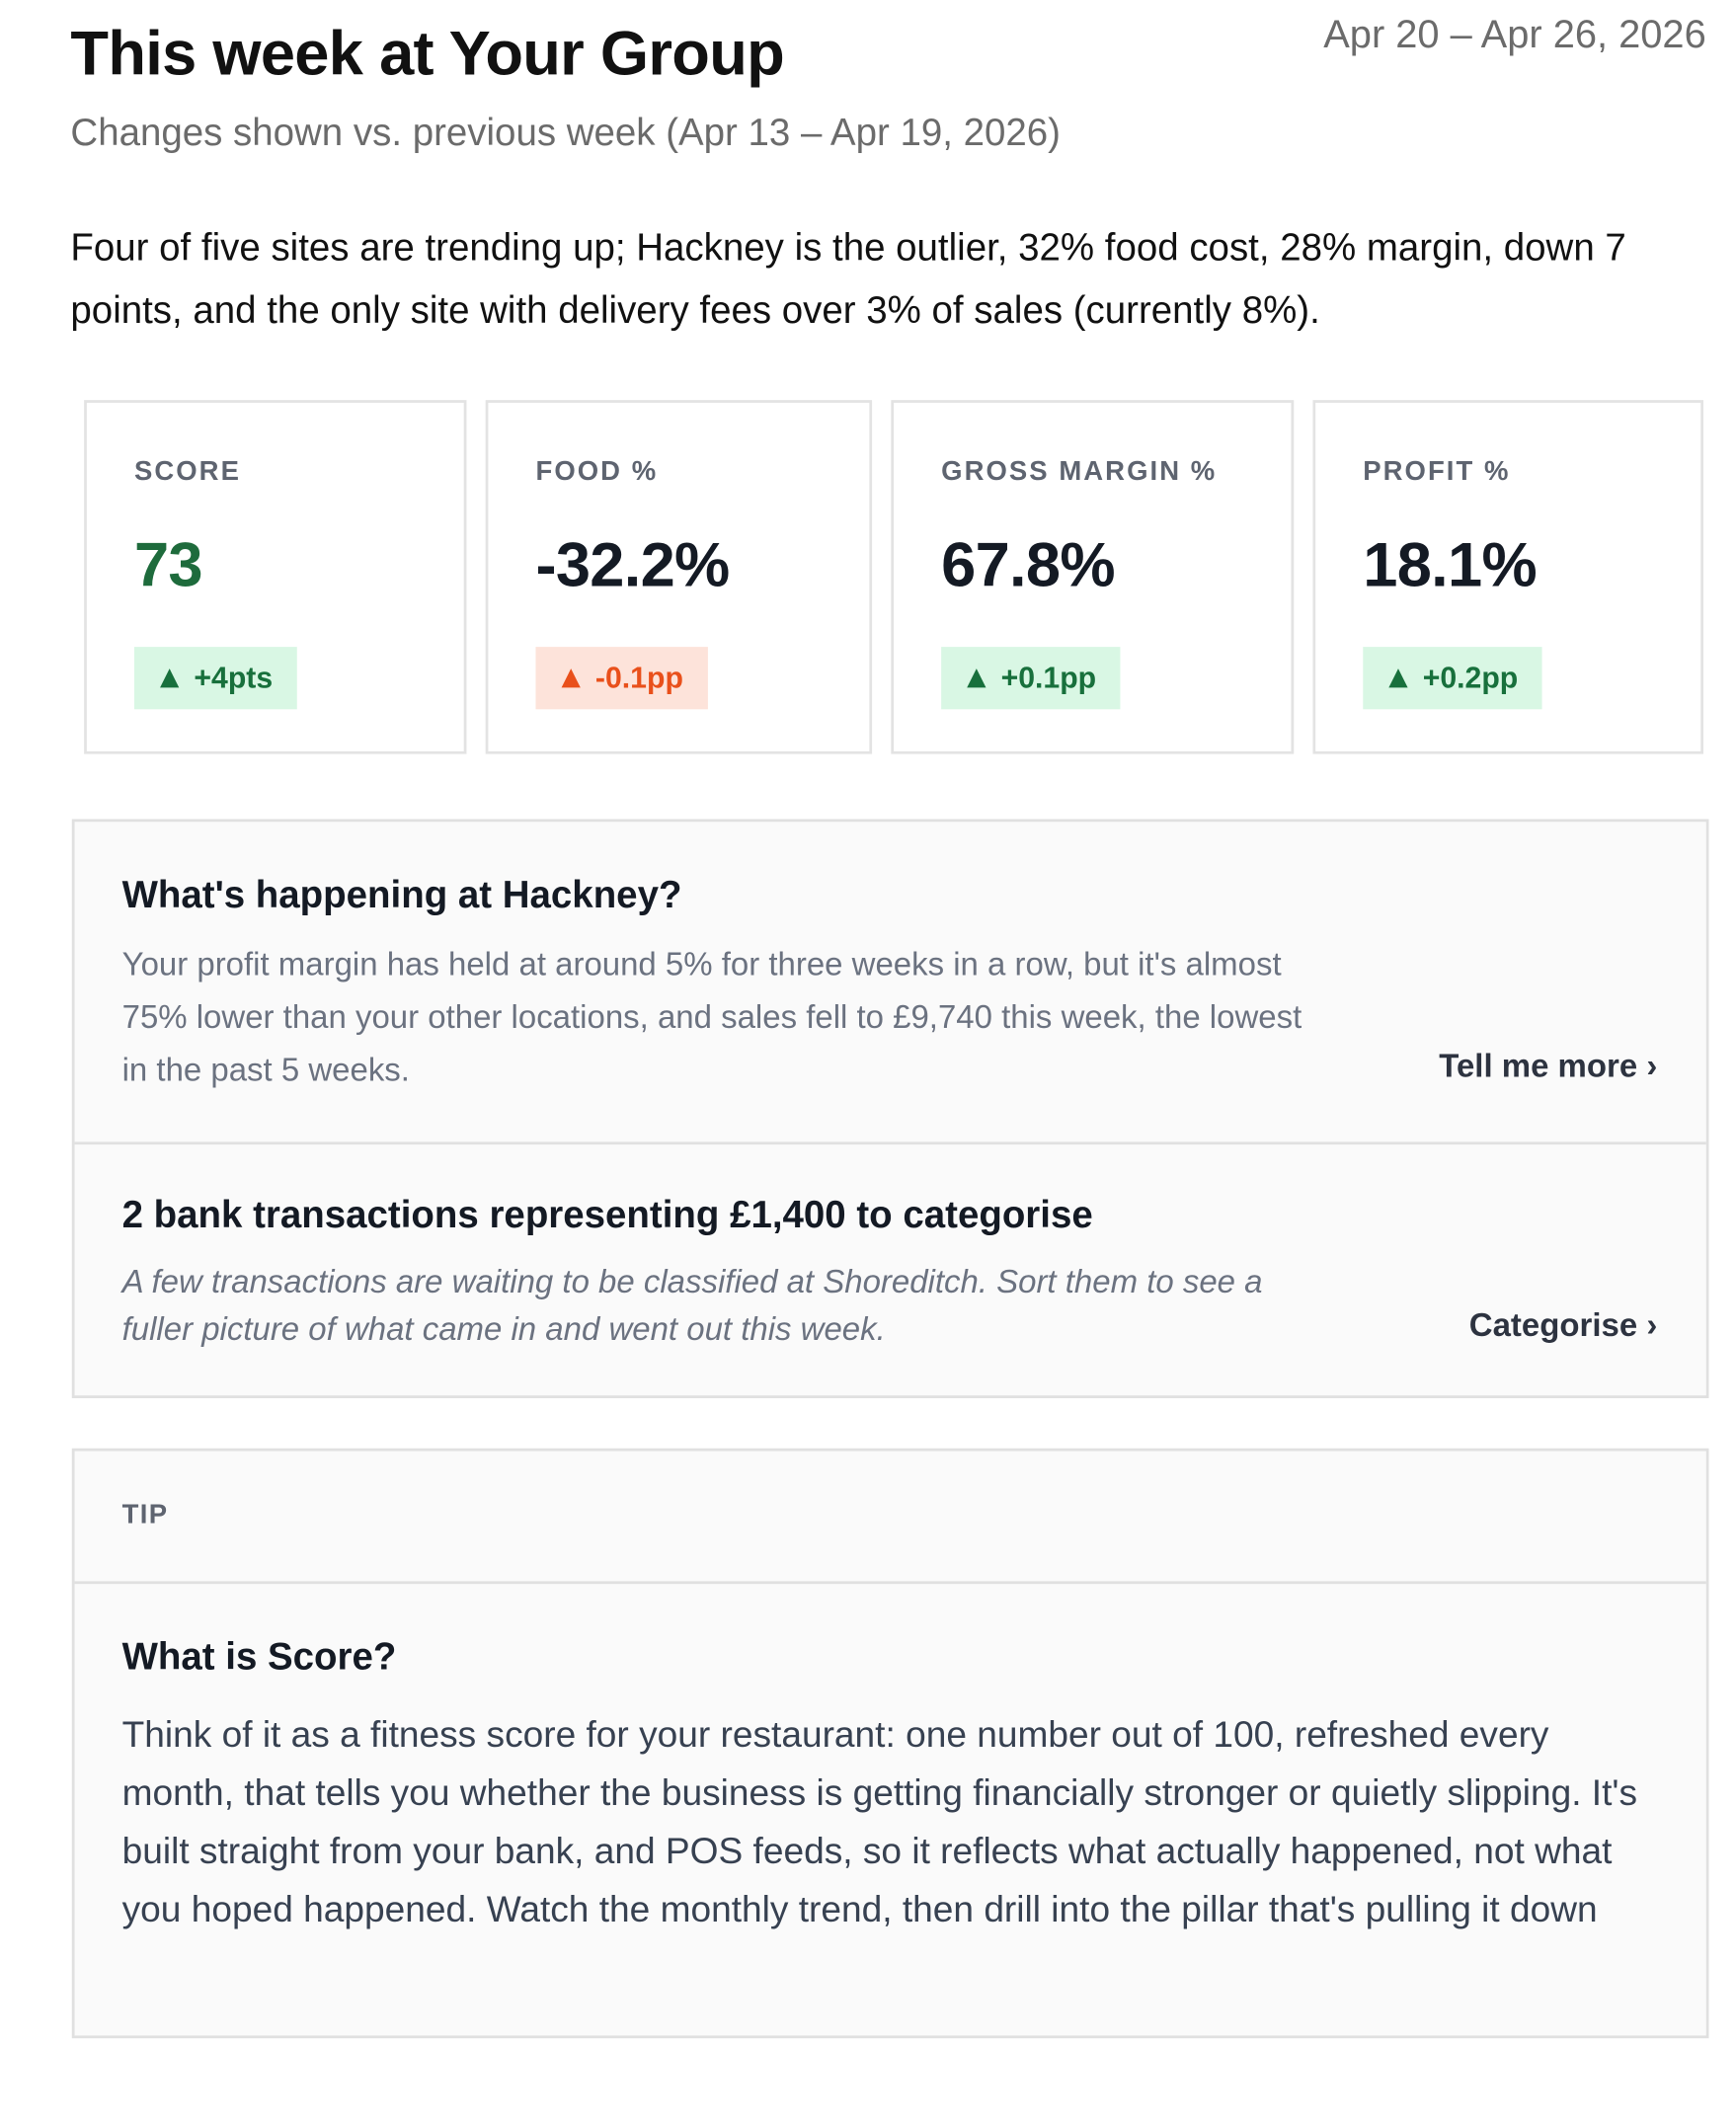 This screenshot has width=1736, height=2121. Describe the element at coordinates (259, 1657) in the screenshot. I see `tip-title: What is Score?` at that location.